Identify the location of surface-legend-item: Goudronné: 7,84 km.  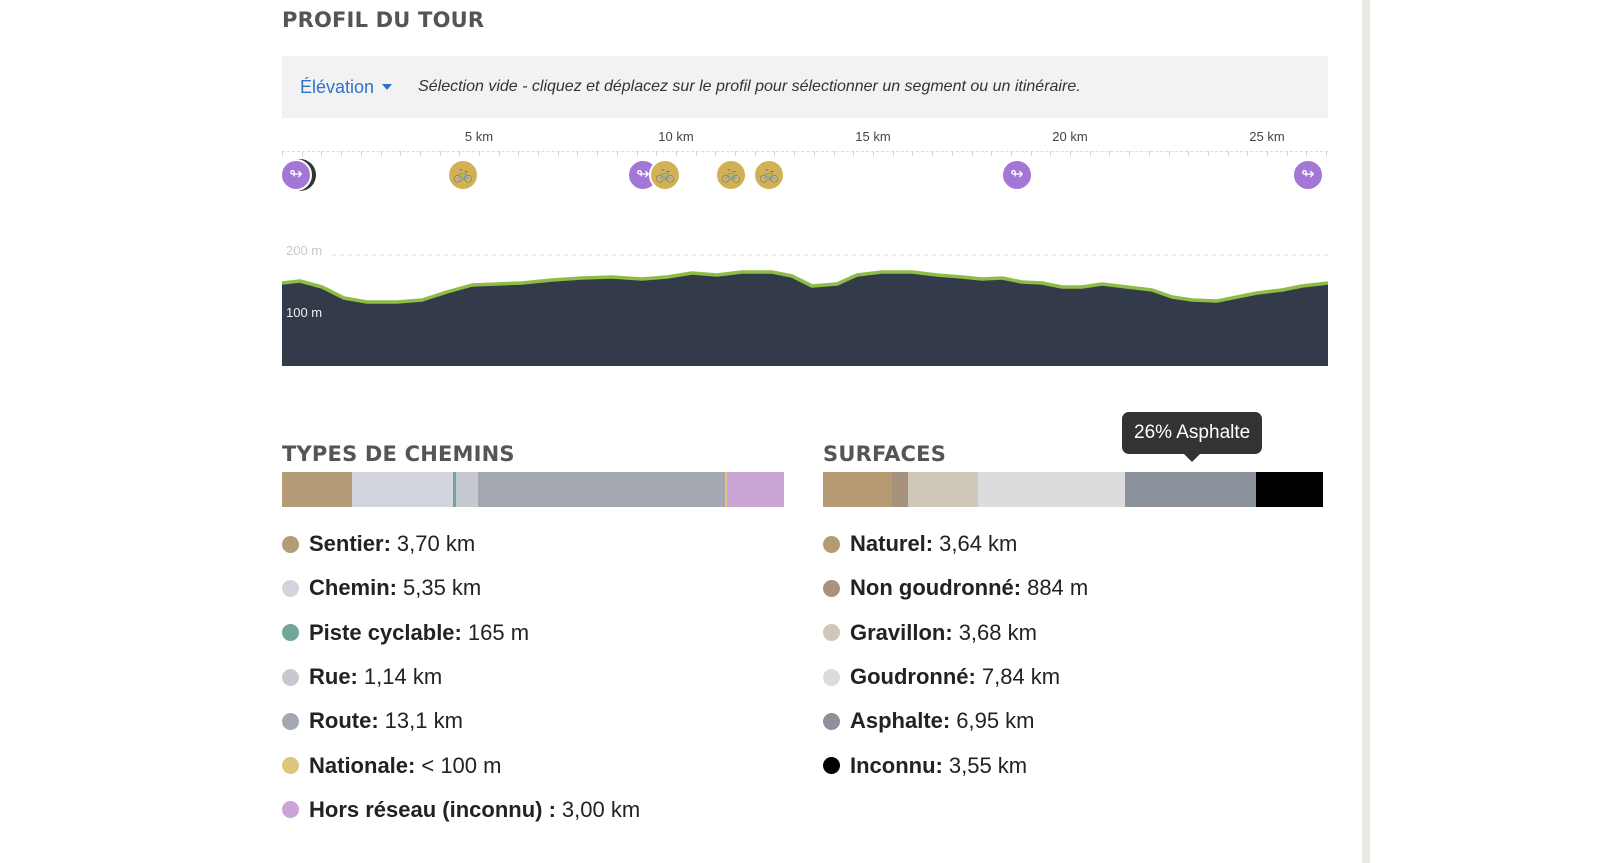
(955, 677).